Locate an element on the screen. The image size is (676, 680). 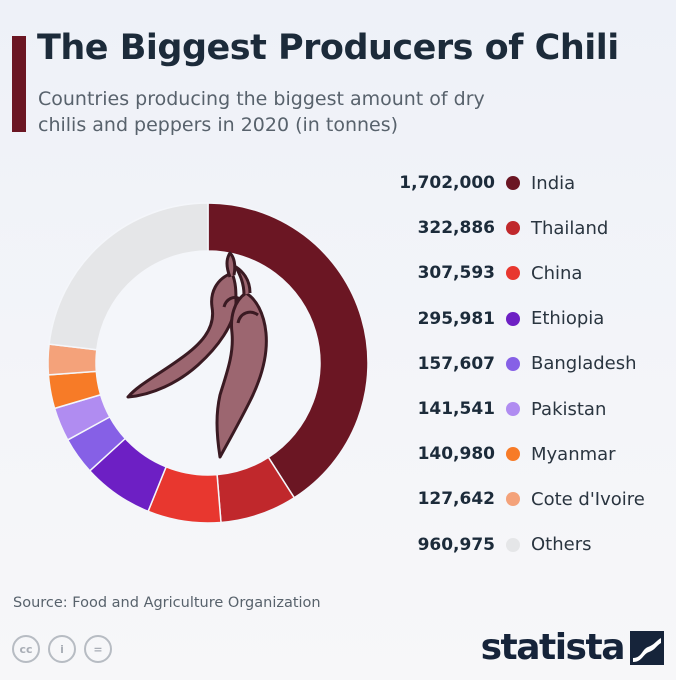
legend-label: Bangladesh is located at coordinates (584, 364).